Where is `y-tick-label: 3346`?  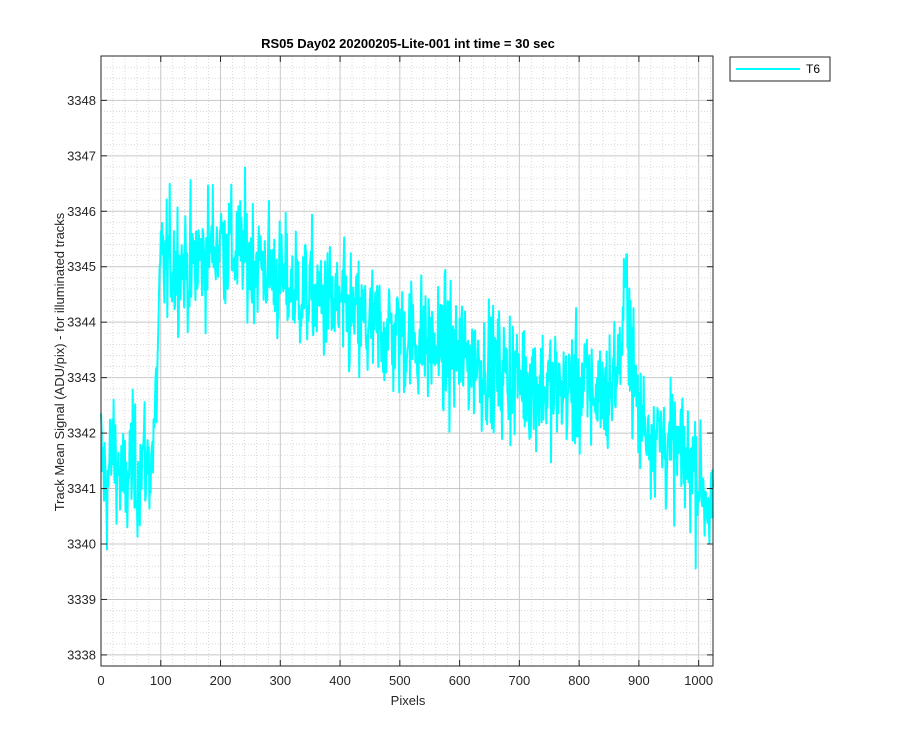
y-tick-label: 3346 is located at coordinates (81, 211).